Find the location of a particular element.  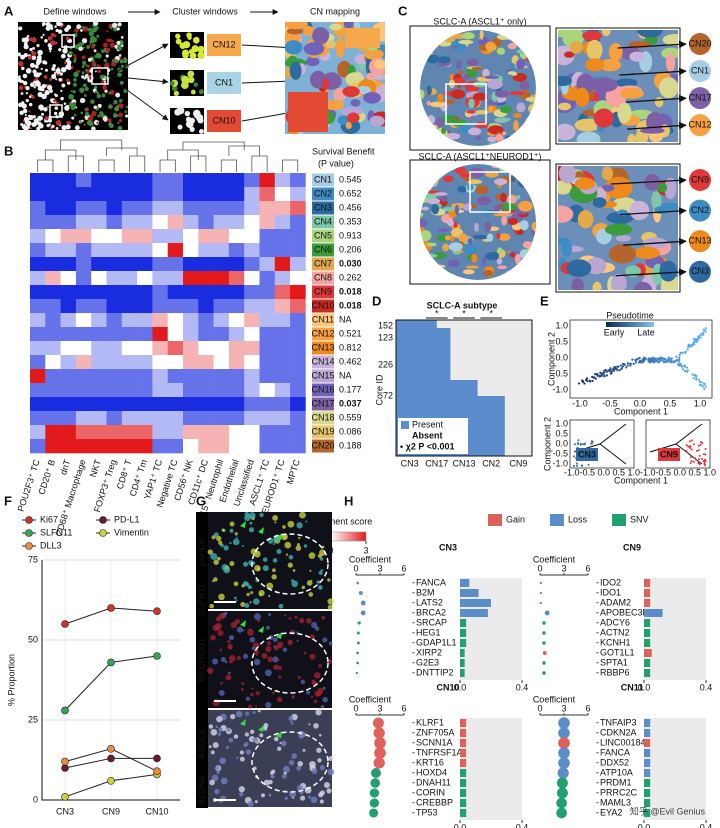

arrow is located at coordinates (656, 98).